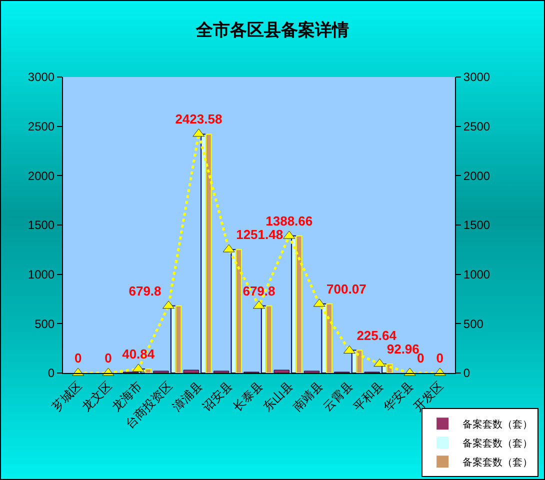  I want to click on y-tick-label: 1000, so click(41, 275).